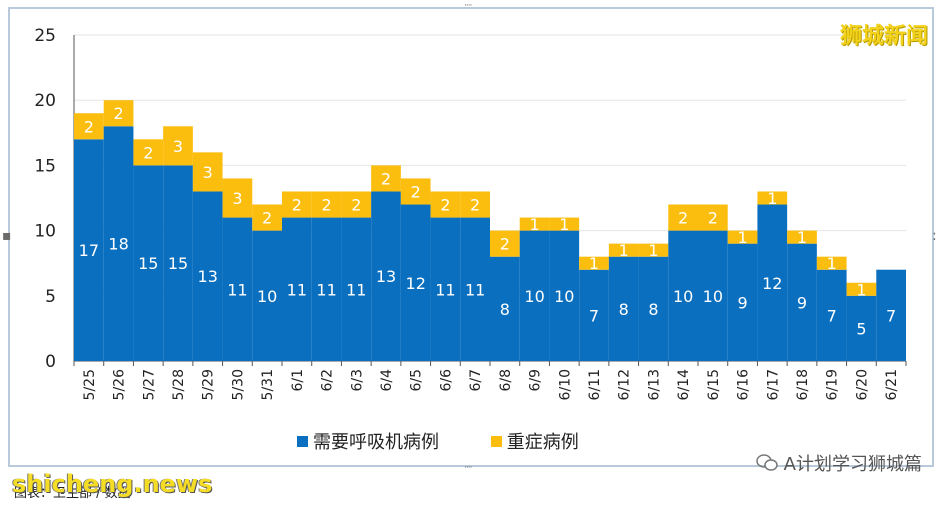 Image resolution: width=942 pixels, height=505 pixels. Describe the element at coordinates (417, 380) in the screenshot. I see `x-tick-label: 6/5` at that location.